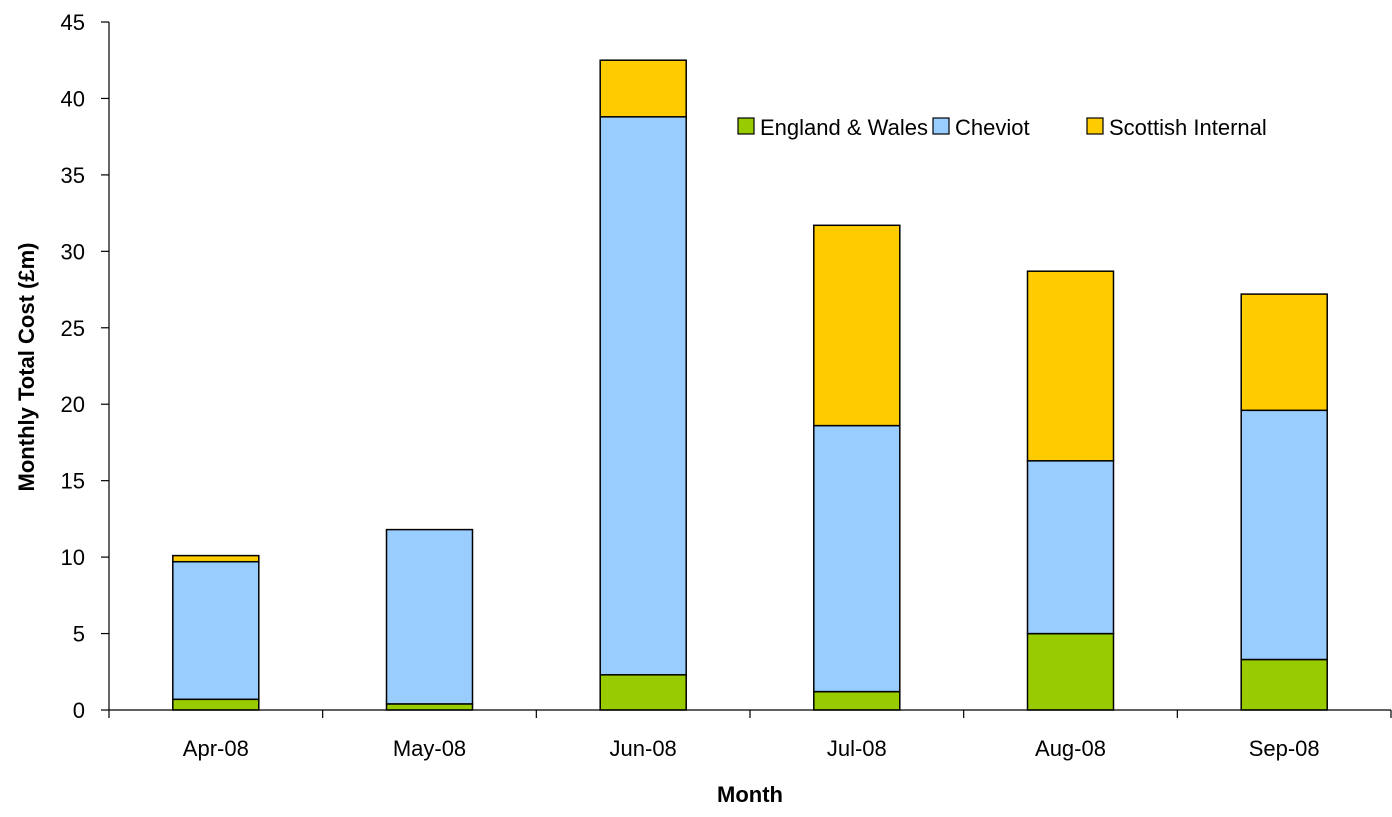 Image resolution: width=1392 pixels, height=817 pixels. Describe the element at coordinates (643, 748) in the screenshot. I see `x-tick-label: Jun-08` at that location.